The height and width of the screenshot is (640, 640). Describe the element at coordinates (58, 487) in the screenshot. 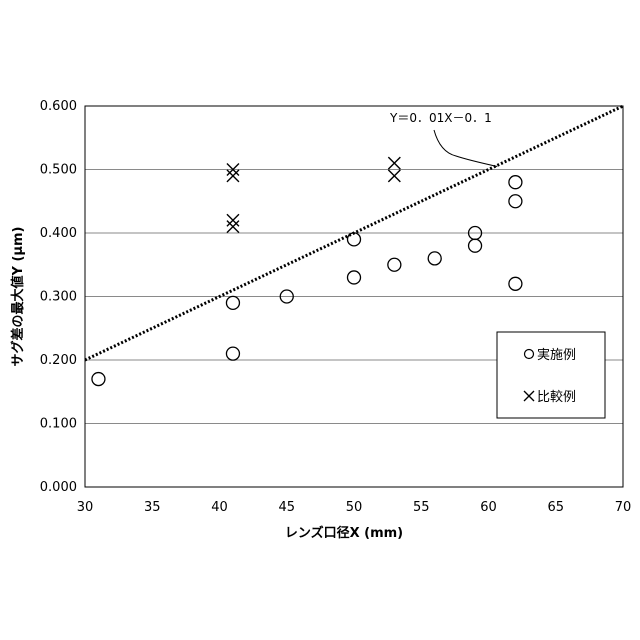

I see `y-tick-label: 0.000` at that location.